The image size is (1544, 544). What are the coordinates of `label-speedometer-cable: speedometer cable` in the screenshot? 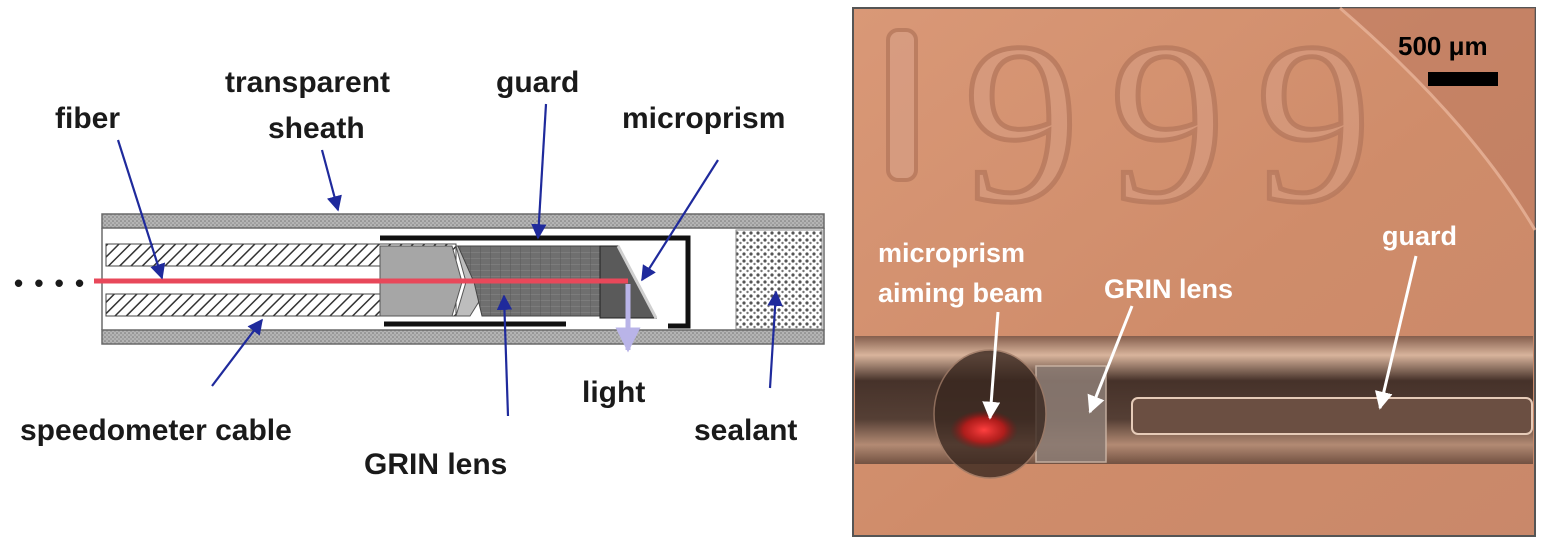 It's located at (156, 430).